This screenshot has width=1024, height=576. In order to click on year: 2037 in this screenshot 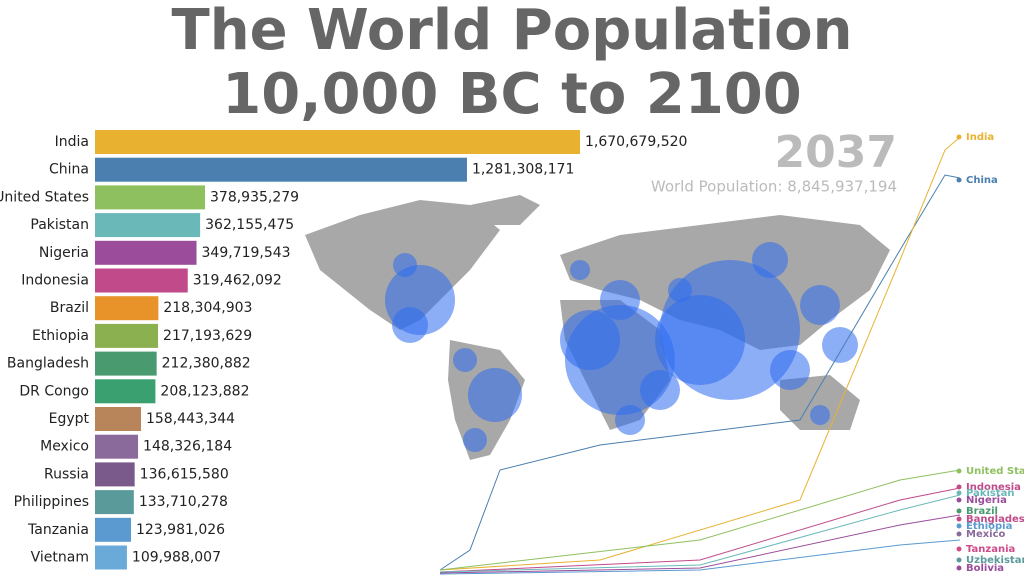, I will do `click(836, 152)`.